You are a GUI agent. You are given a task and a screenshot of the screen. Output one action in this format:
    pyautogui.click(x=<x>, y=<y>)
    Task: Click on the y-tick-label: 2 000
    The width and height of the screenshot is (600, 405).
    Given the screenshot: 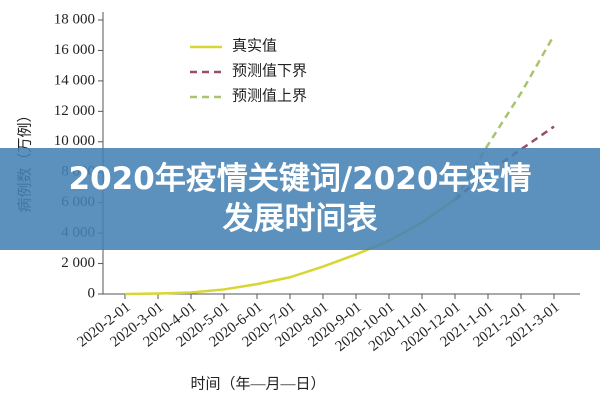 What is the action you would take?
    pyautogui.click(x=78, y=263)
    